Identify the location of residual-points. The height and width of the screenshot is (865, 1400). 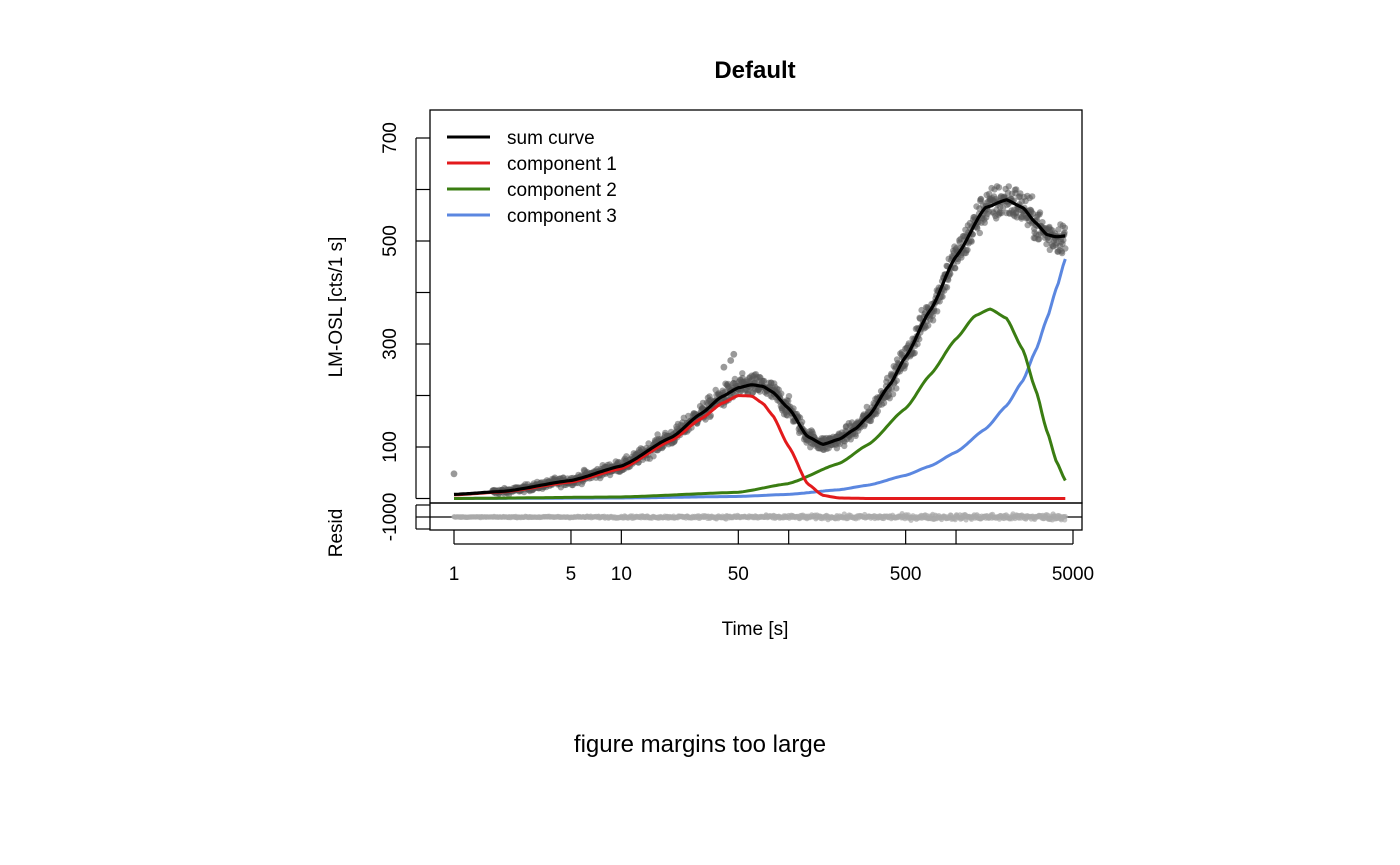
(759, 516).